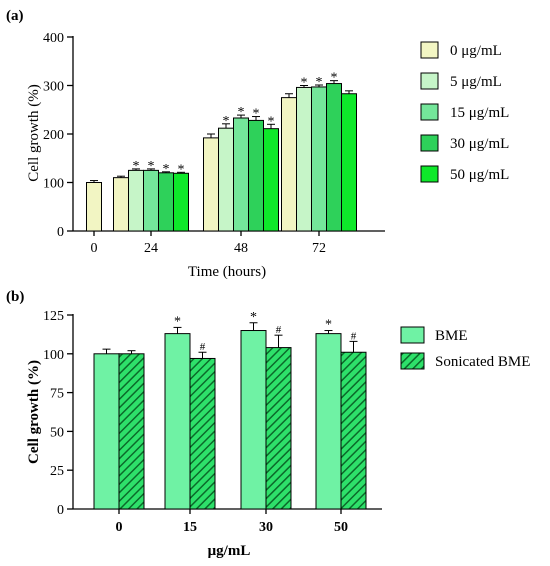  Describe the element at coordinates (57, 432) in the screenshot. I see `panel-b-y-tick-label: 50` at that location.